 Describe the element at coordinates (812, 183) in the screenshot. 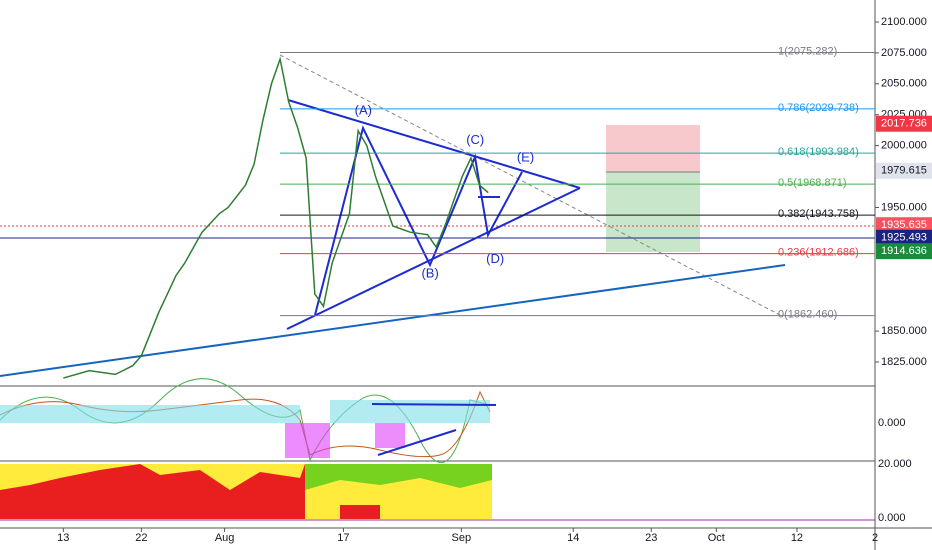

I see `fib-label: 0.5(1968.871)` at that location.